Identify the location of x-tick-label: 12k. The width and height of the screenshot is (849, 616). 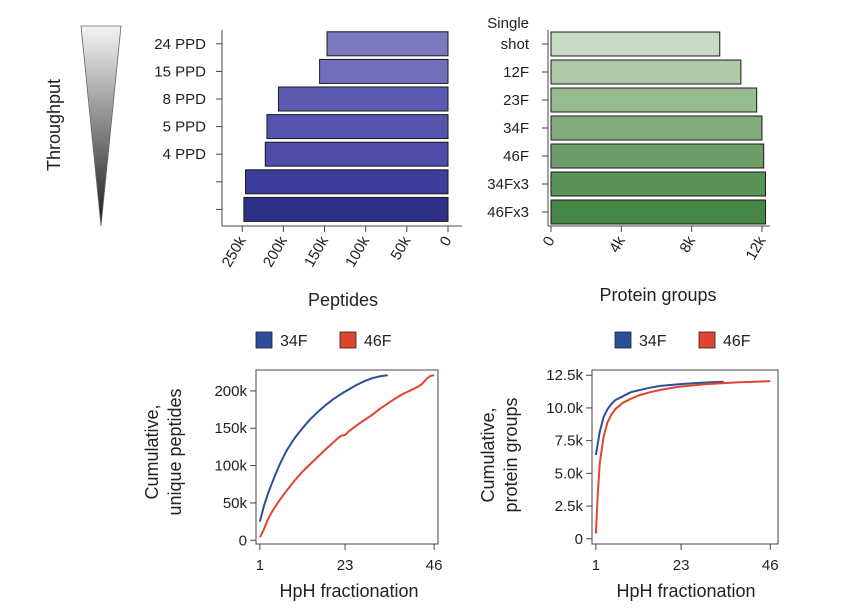
(756, 248).